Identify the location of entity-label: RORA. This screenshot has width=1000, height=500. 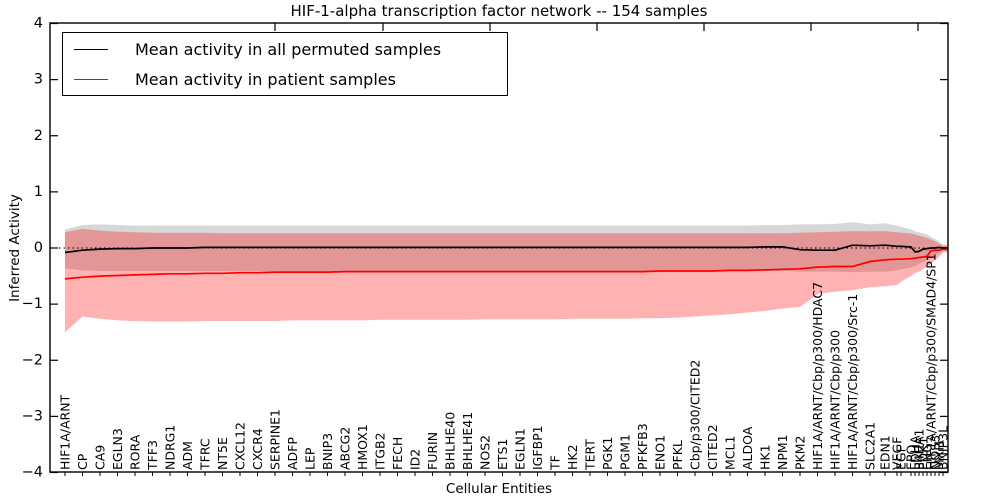
(134, 452).